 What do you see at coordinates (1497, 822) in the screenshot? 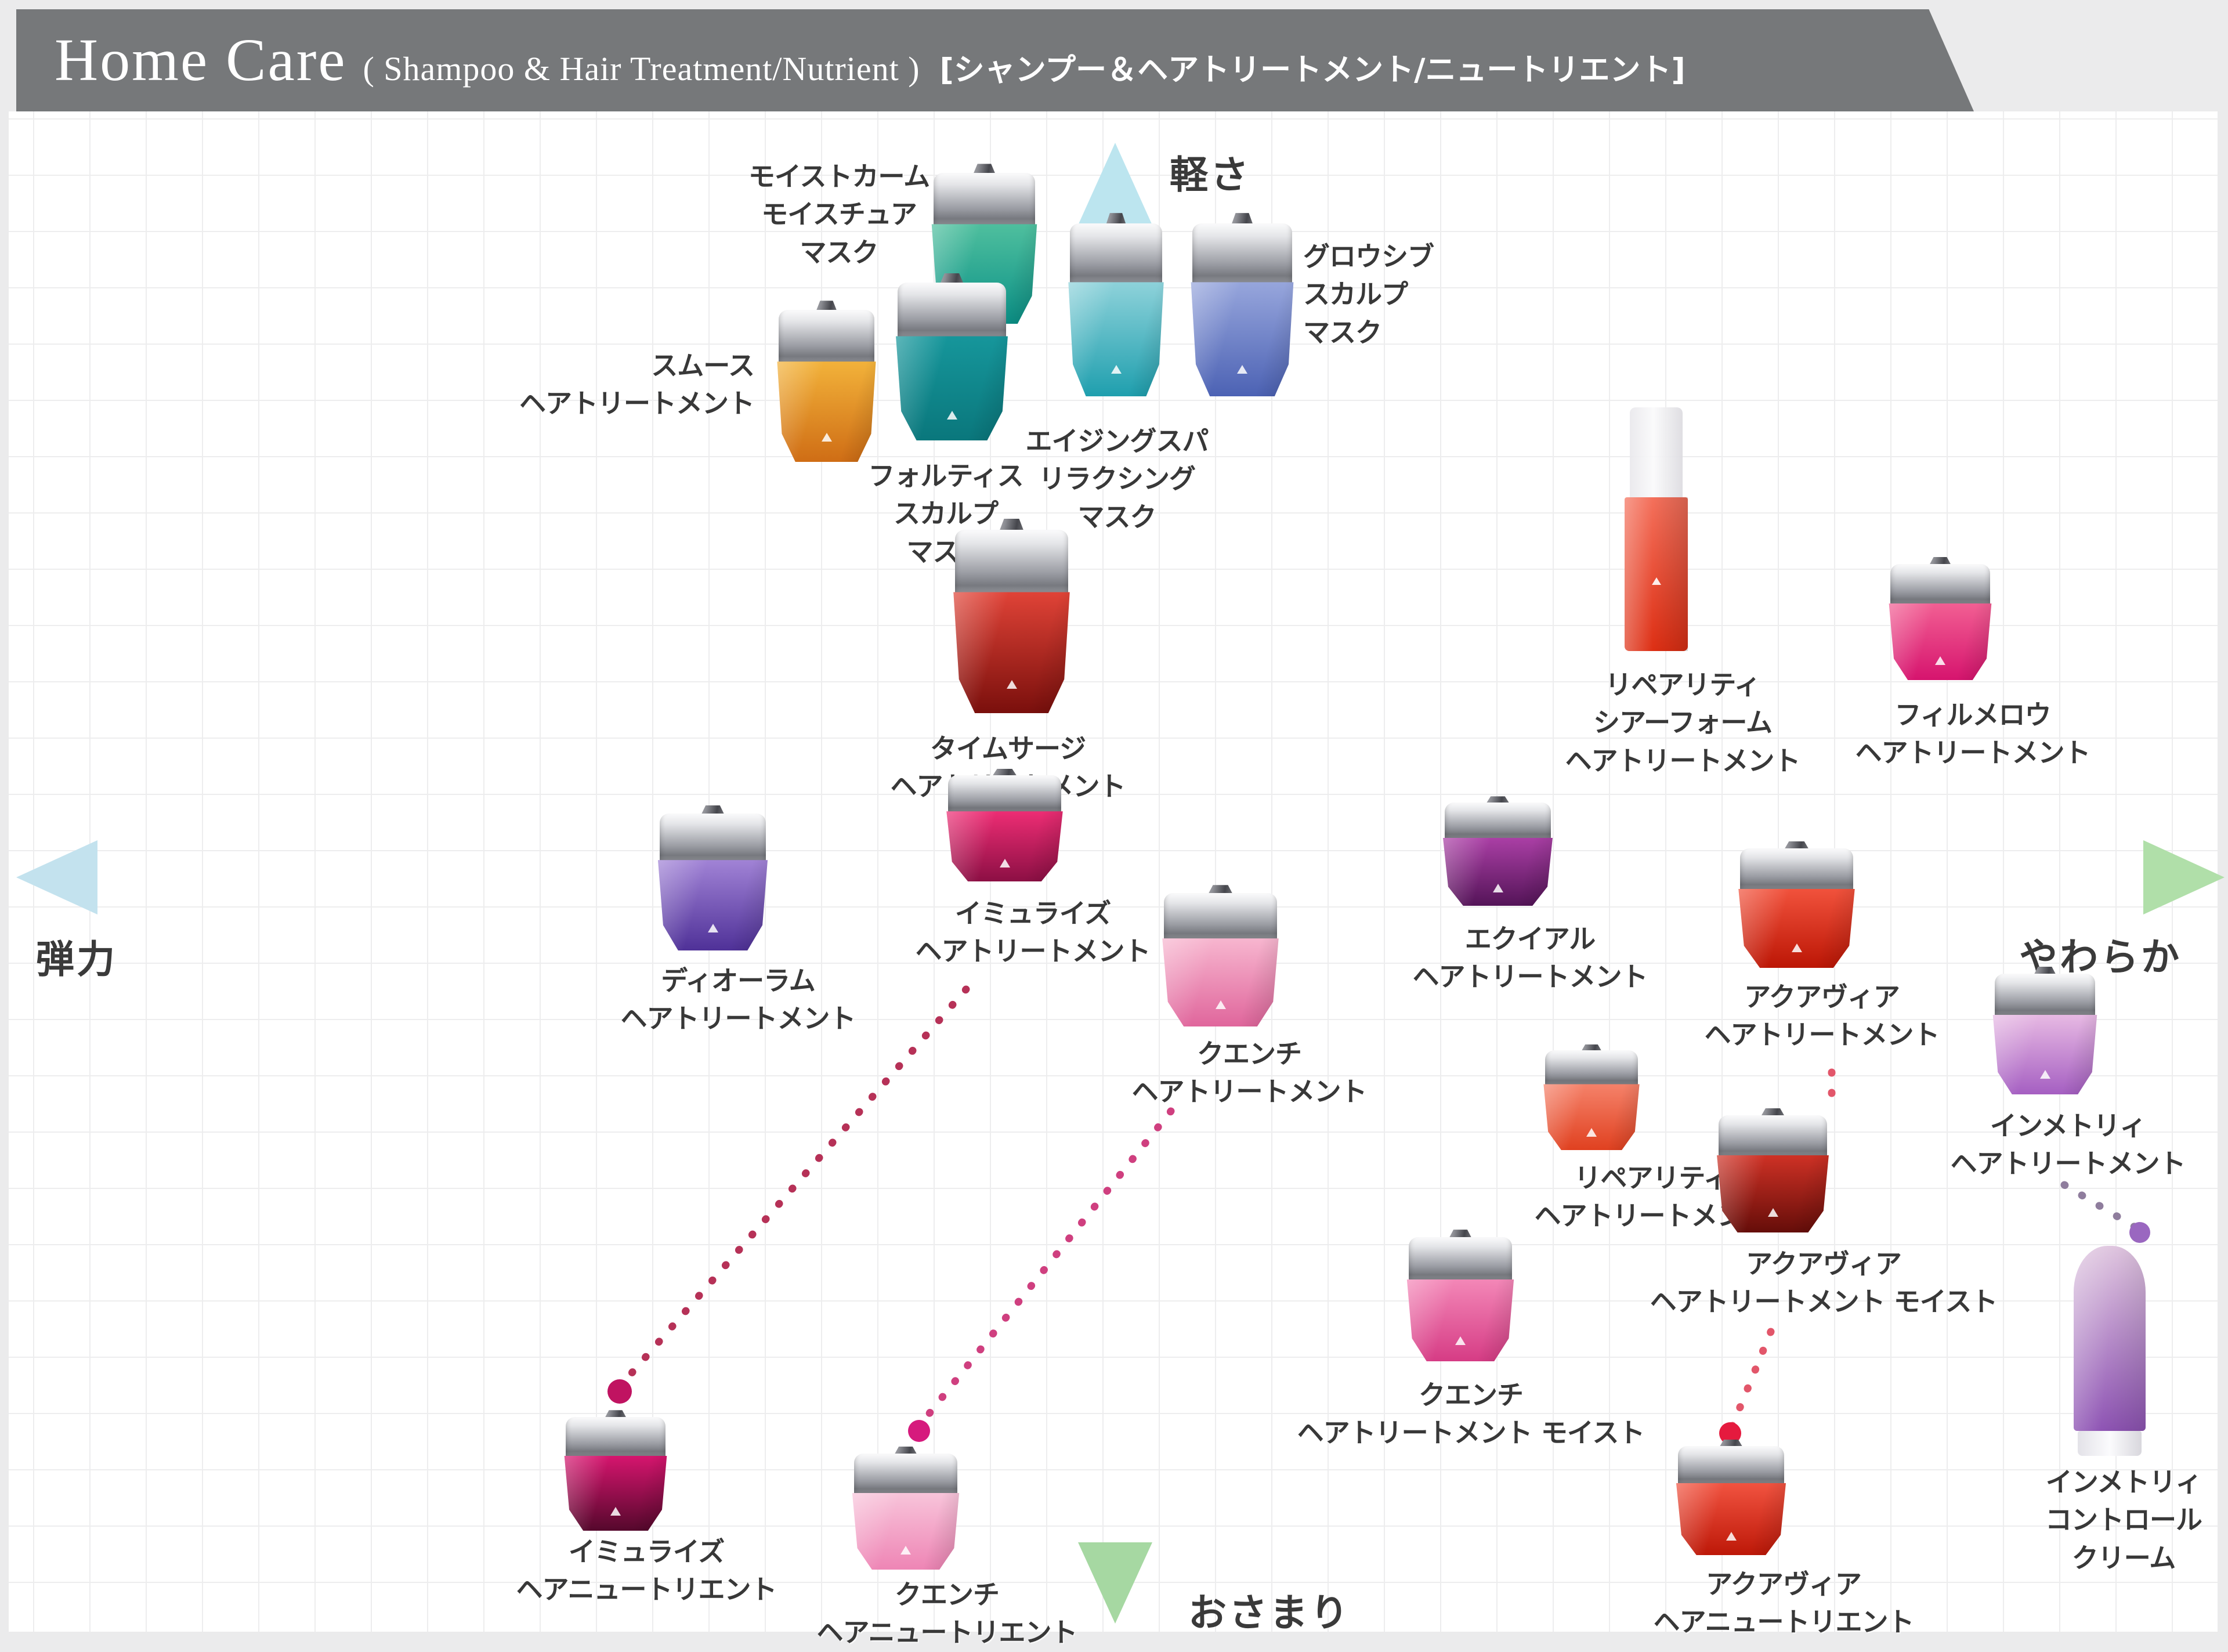
I see `equial-hair-treatment-cap` at bounding box center [1497, 822].